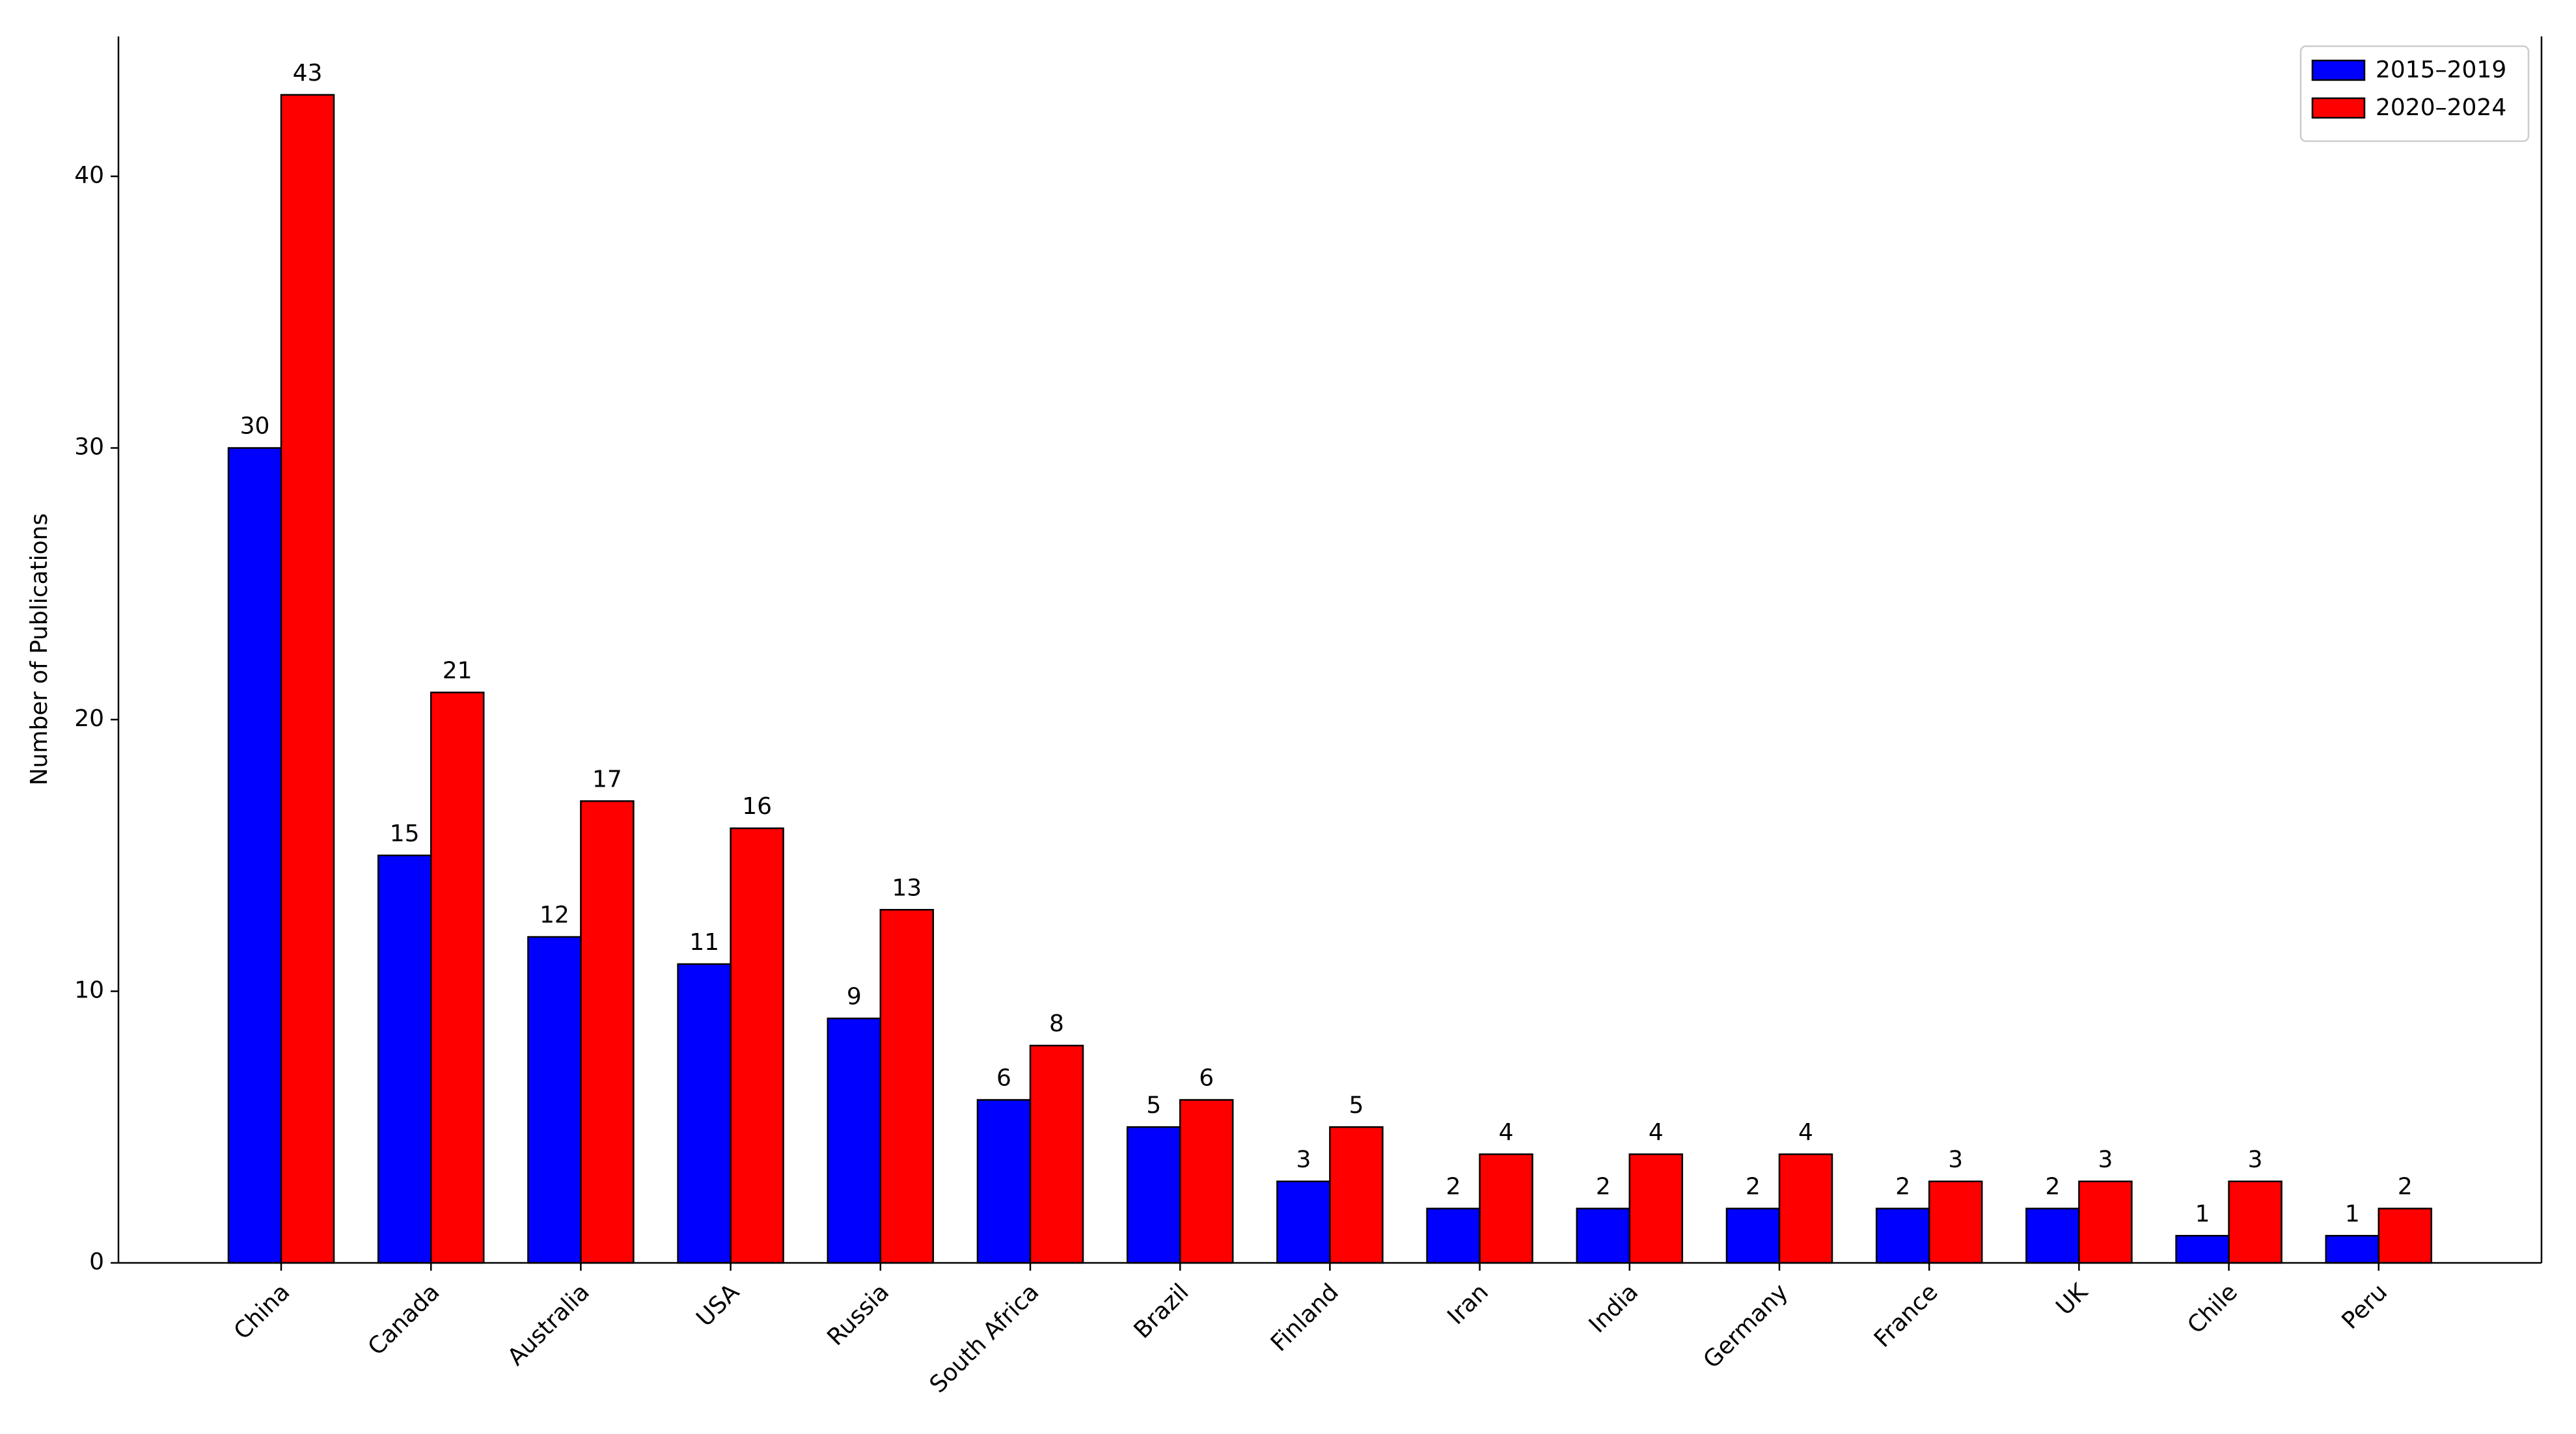  I want to click on data-label: 12, so click(554, 915).